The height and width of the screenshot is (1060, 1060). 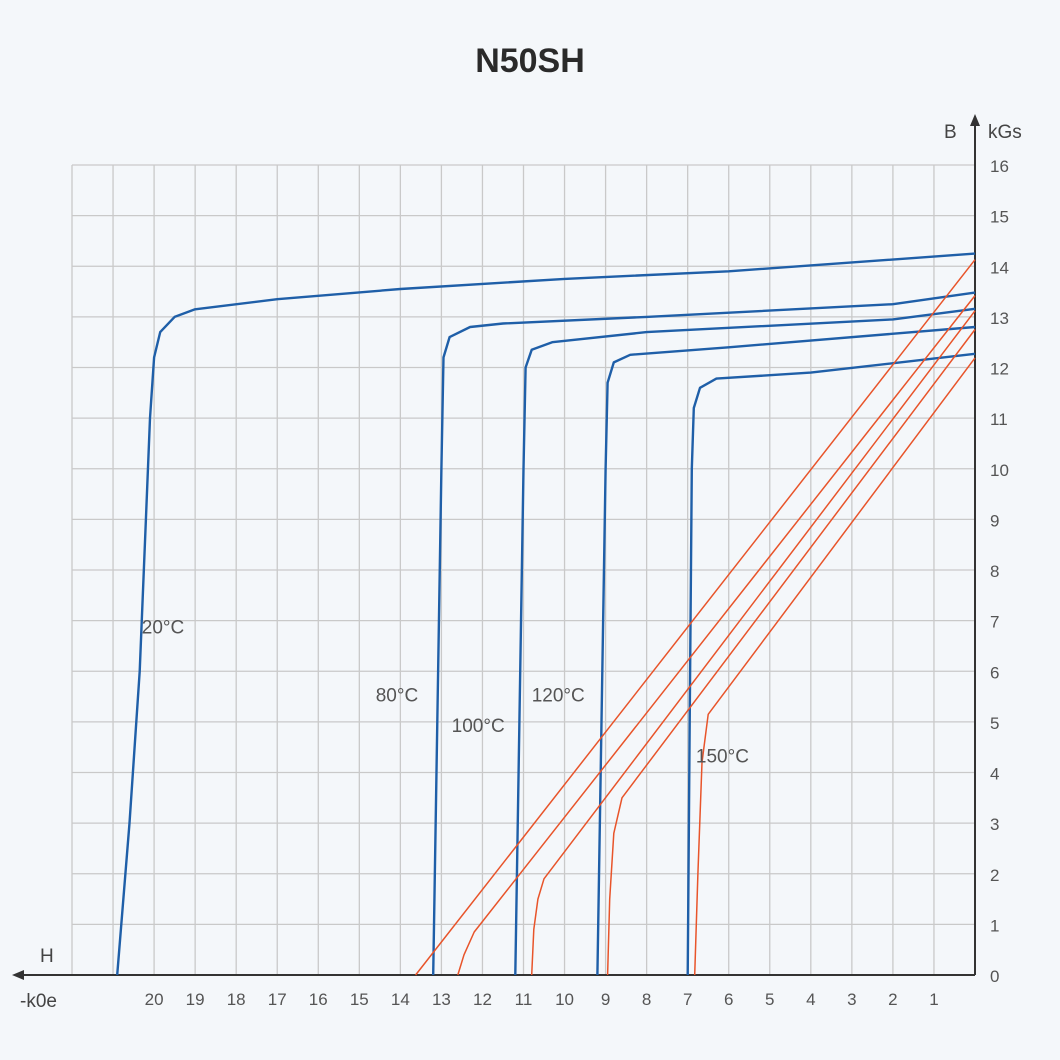 What do you see at coordinates (975, 120) in the screenshot?
I see `y-axis-arrow-icon` at bounding box center [975, 120].